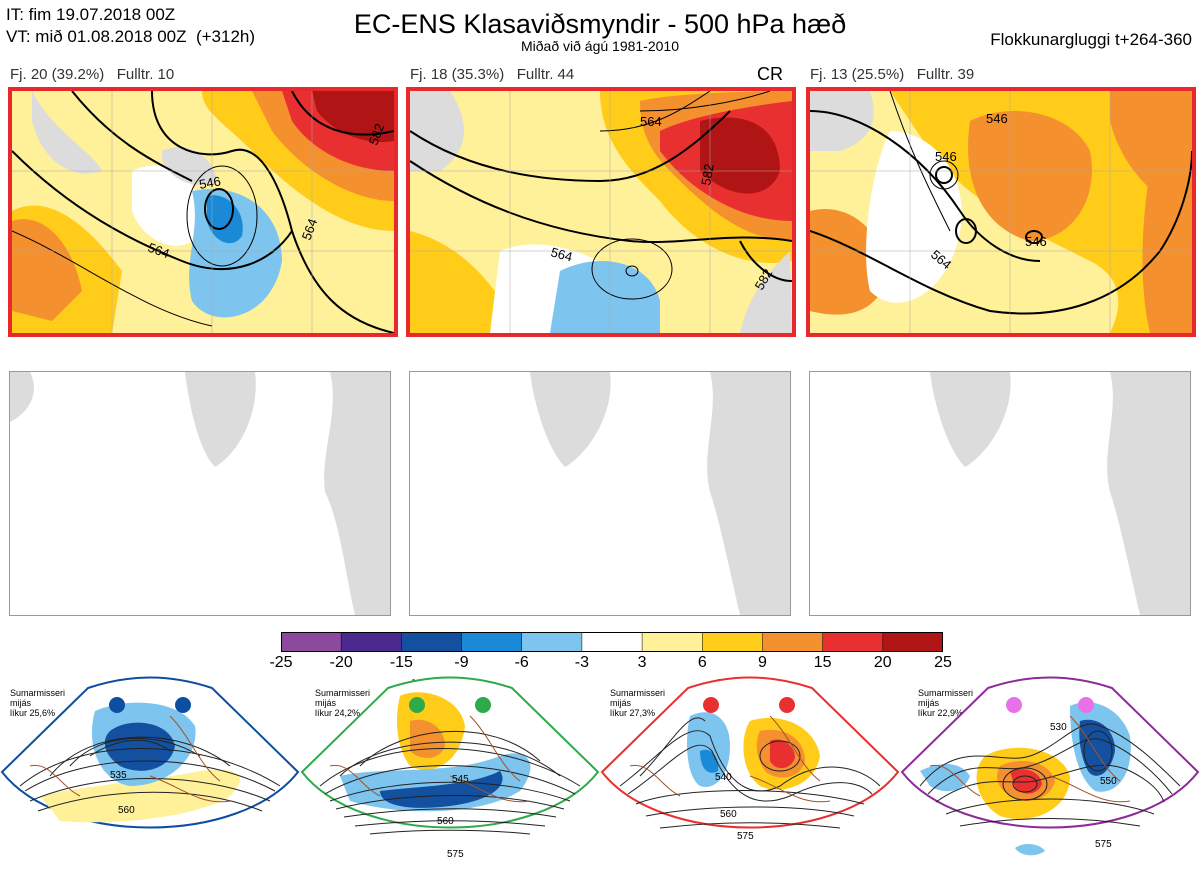 The width and height of the screenshot is (1200, 871). What do you see at coordinates (702, 662) in the screenshot?
I see `colorbar-tick-label: 6` at bounding box center [702, 662].